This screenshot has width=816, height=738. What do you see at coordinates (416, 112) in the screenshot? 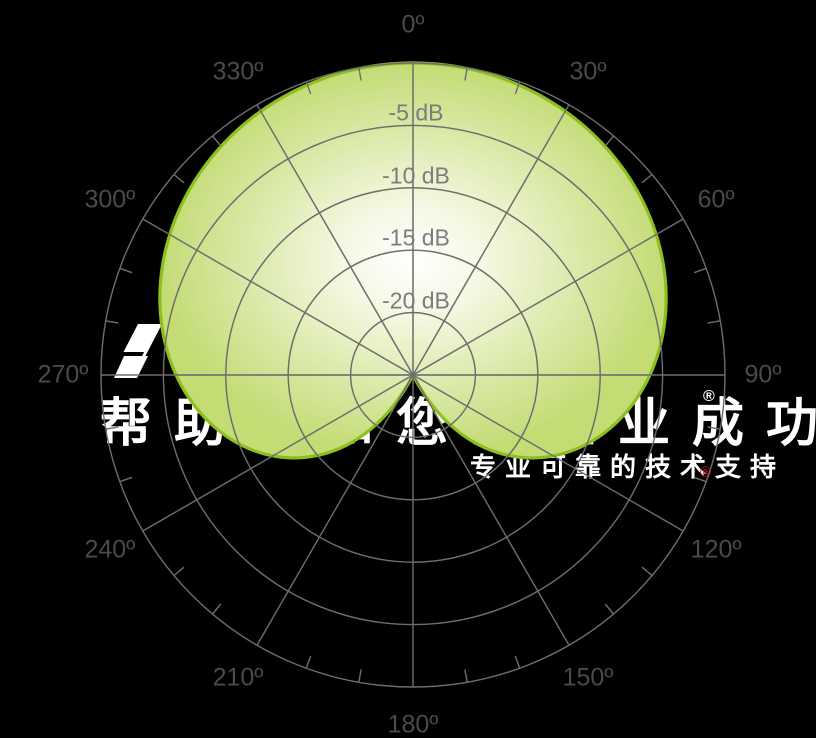
I see `radial-tick-label-5db: -5 dB` at bounding box center [416, 112].